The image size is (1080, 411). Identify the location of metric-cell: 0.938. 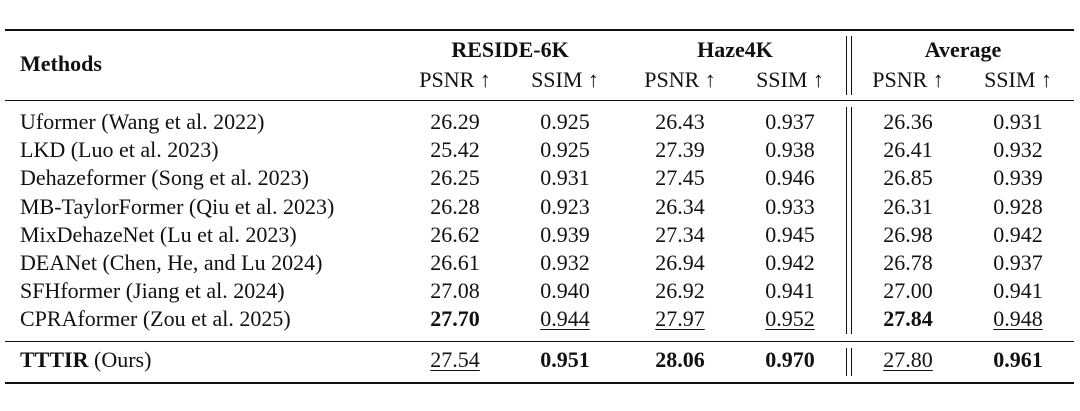
(790, 150).